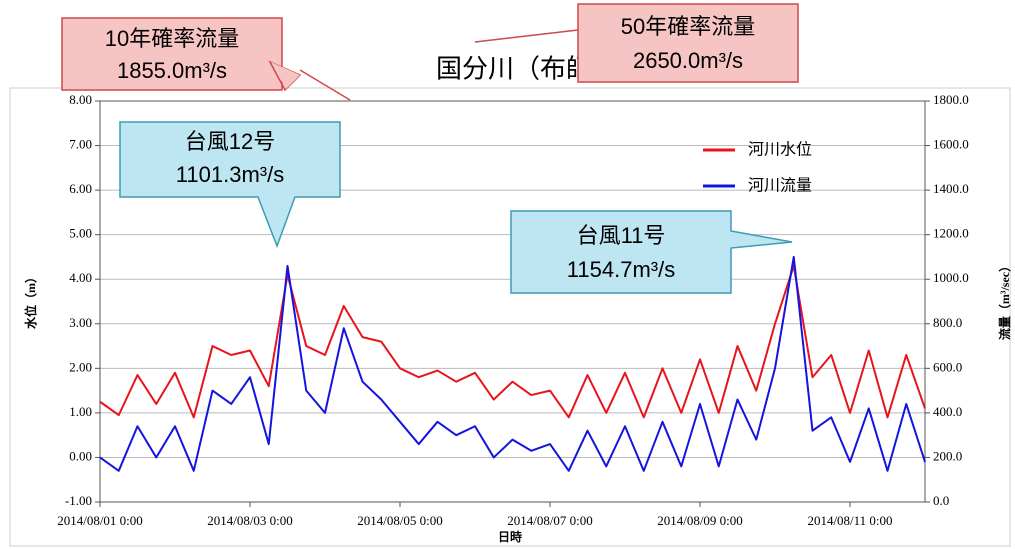 The height and width of the screenshot is (549, 1015). What do you see at coordinates (951, 233) in the screenshot?
I see `y2-tick-label: 1200.0` at bounding box center [951, 233].